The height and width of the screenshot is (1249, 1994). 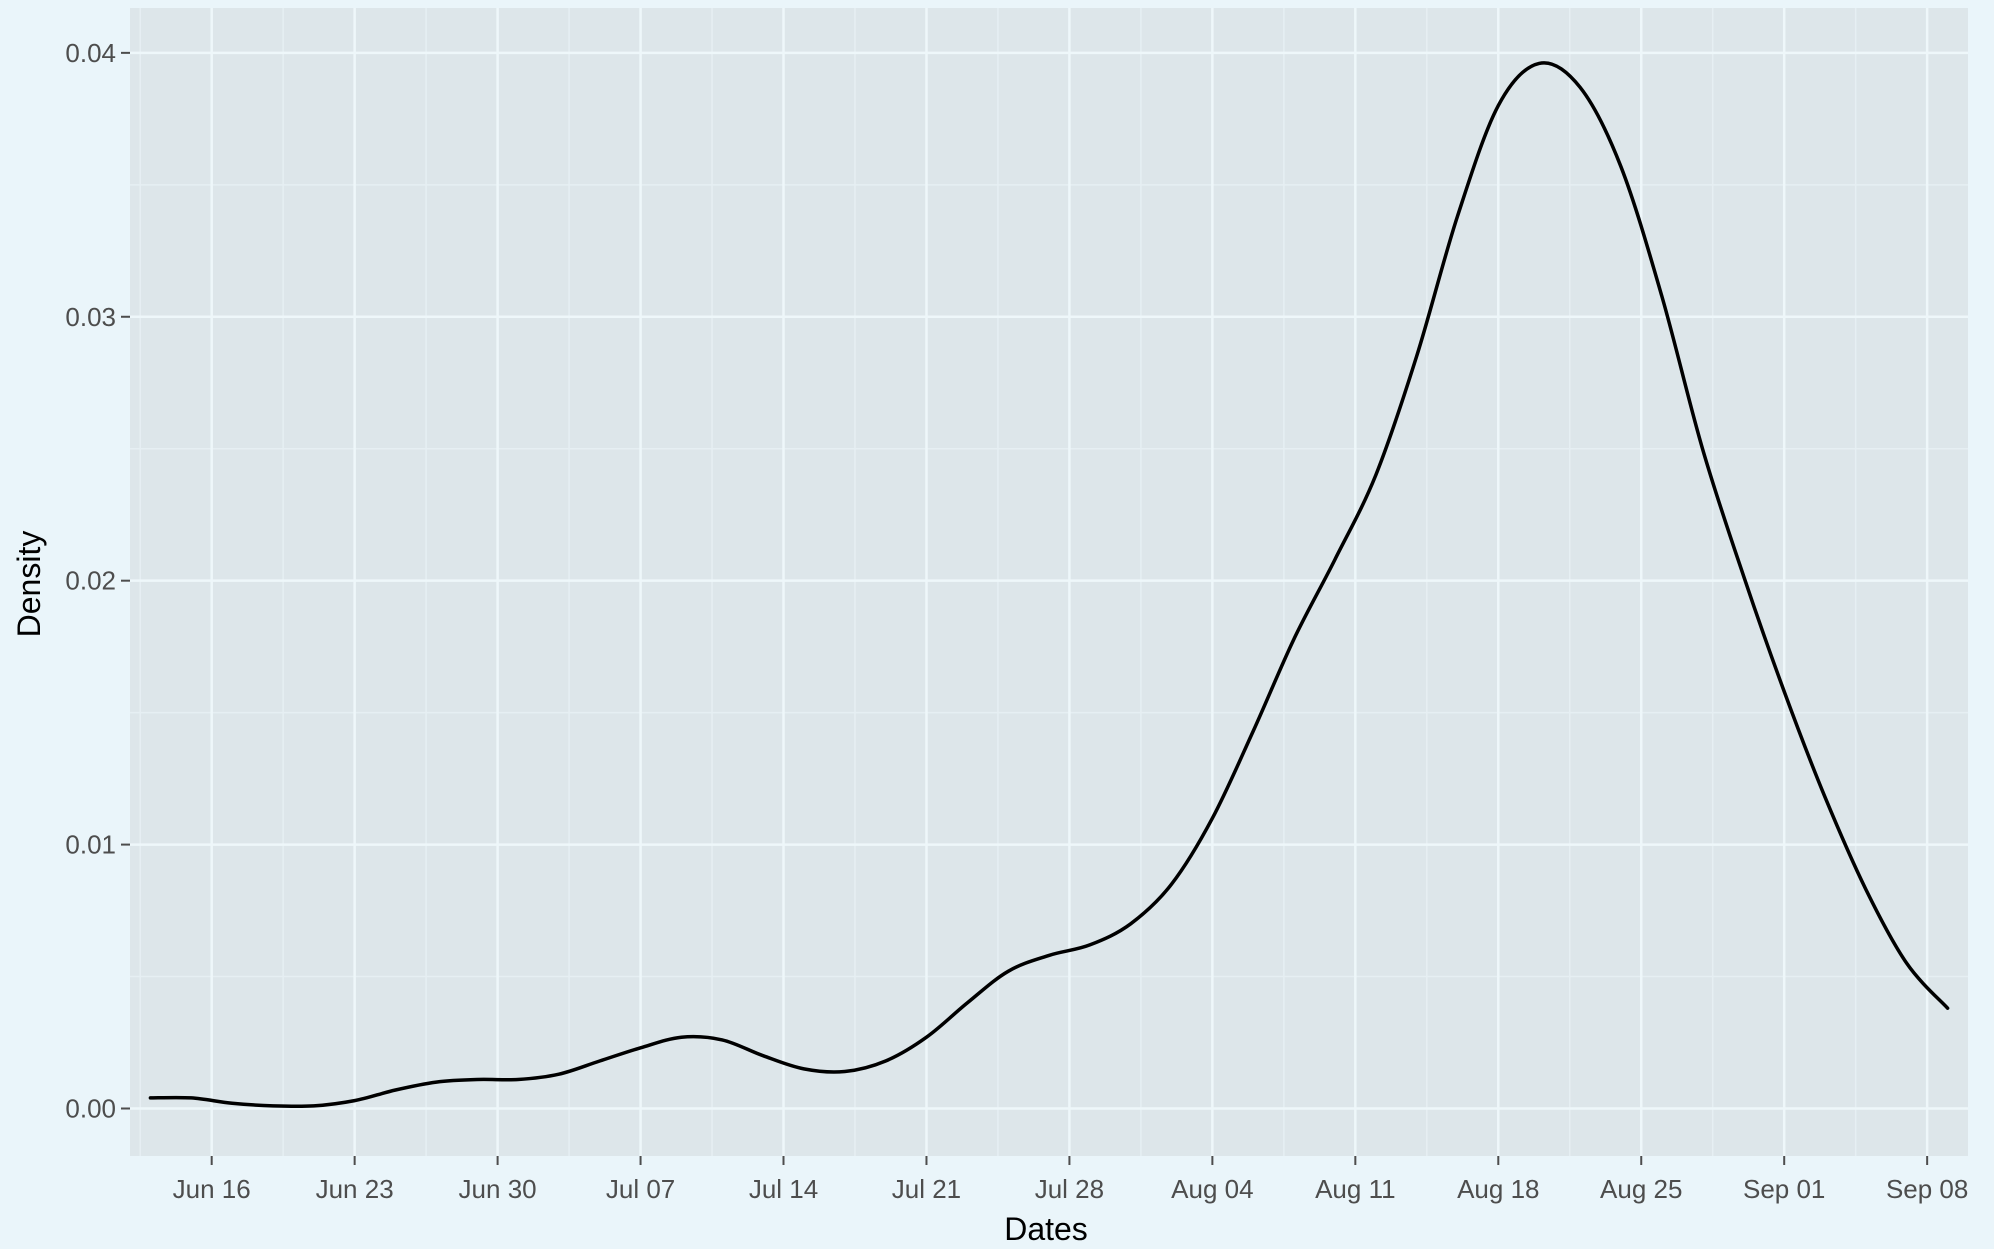 What do you see at coordinates (355, 1189) in the screenshot?
I see `x-tick-label: Jun 23` at bounding box center [355, 1189].